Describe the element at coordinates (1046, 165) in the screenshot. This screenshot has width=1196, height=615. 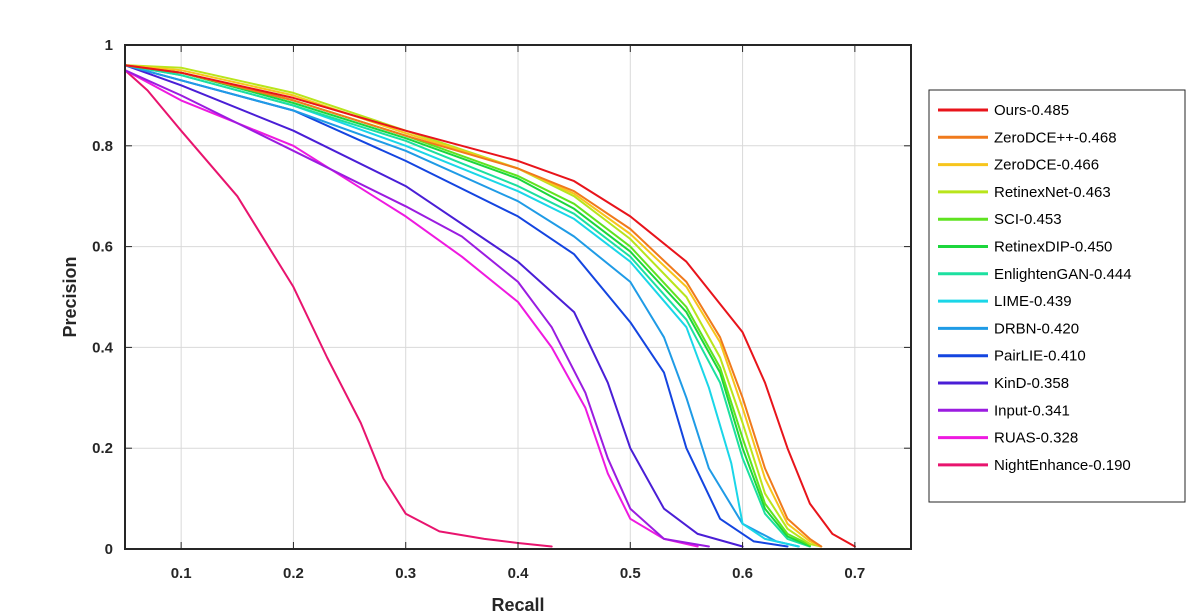
I see `legend-entry: ZeroDCE-0.466` at that location.